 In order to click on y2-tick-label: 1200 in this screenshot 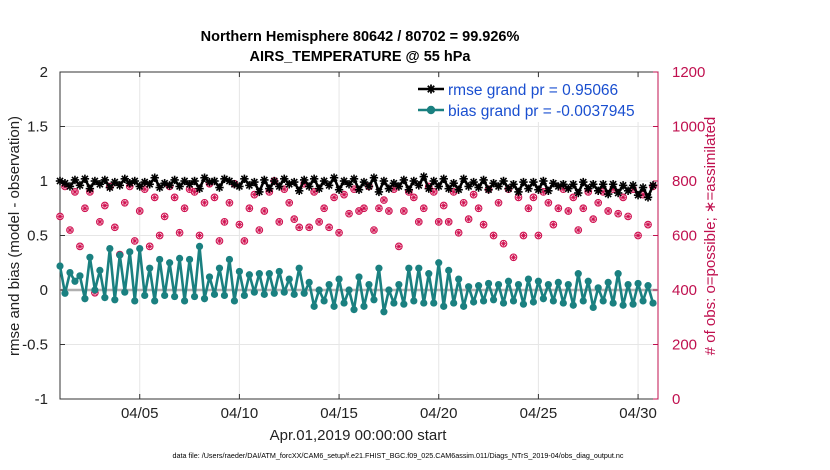, I will do `click(688, 72)`.